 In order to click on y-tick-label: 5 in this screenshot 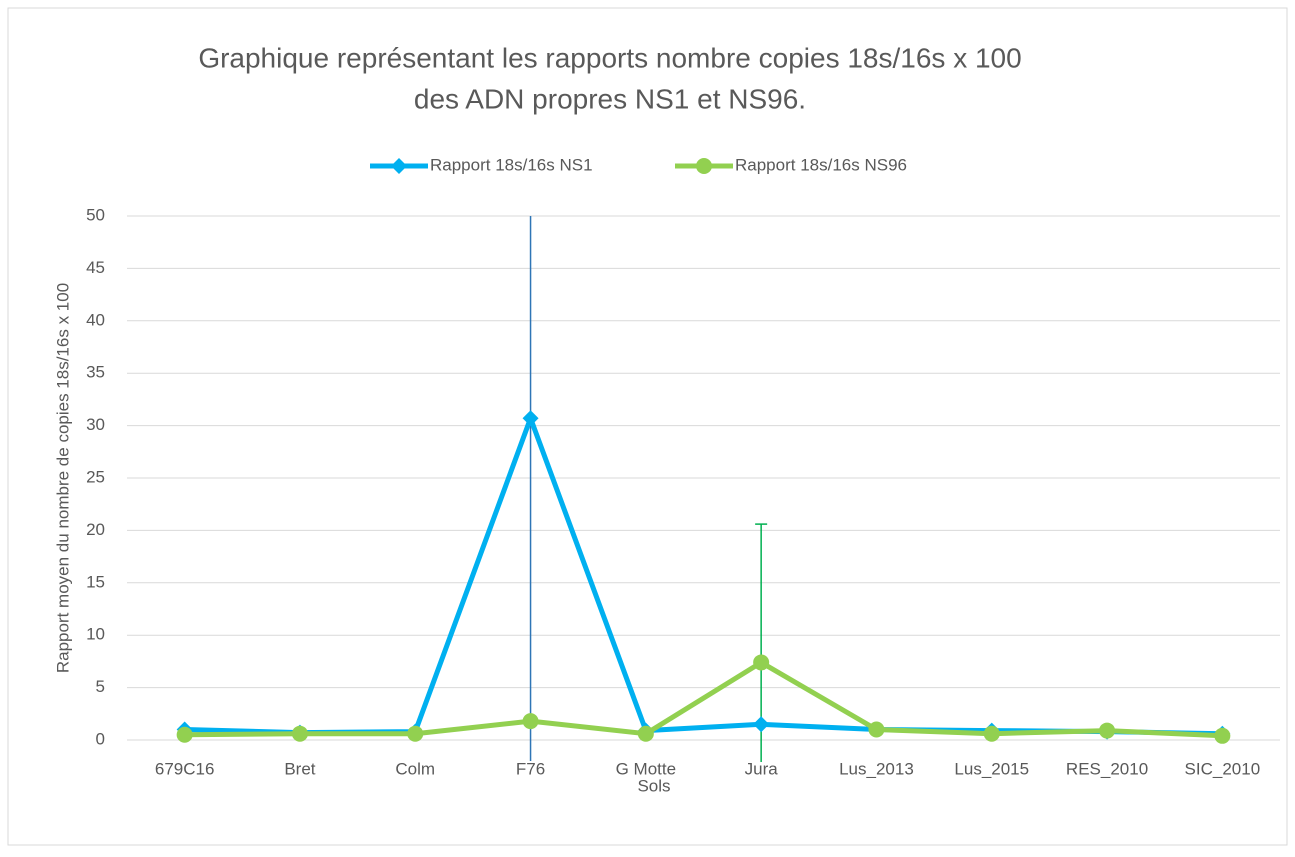, I will do `click(100, 686)`.